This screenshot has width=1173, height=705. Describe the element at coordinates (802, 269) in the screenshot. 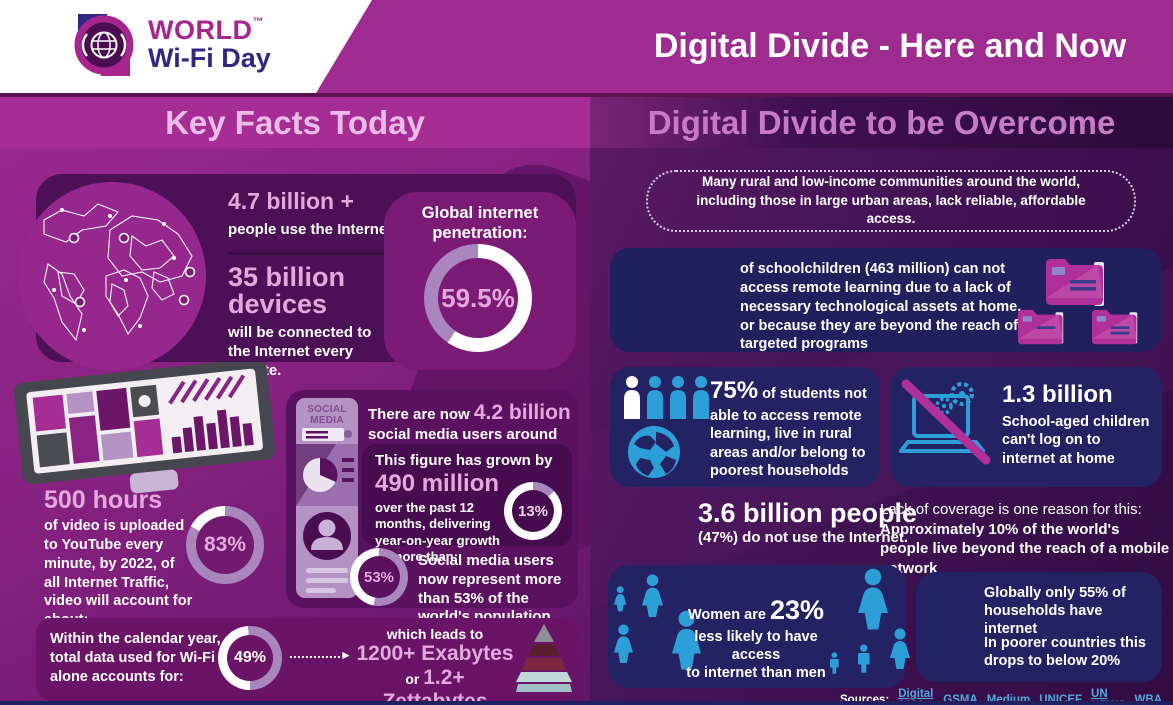

I see `schoolchildren-prefix: of schoolchildren` at that location.